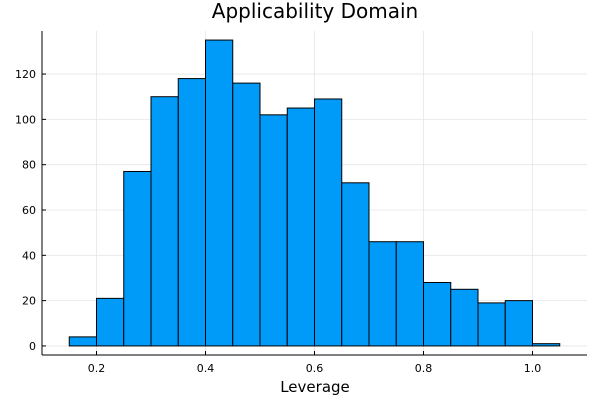  What do you see at coordinates (29, 301) in the screenshot?
I see `y-tick-label: 20` at bounding box center [29, 301].